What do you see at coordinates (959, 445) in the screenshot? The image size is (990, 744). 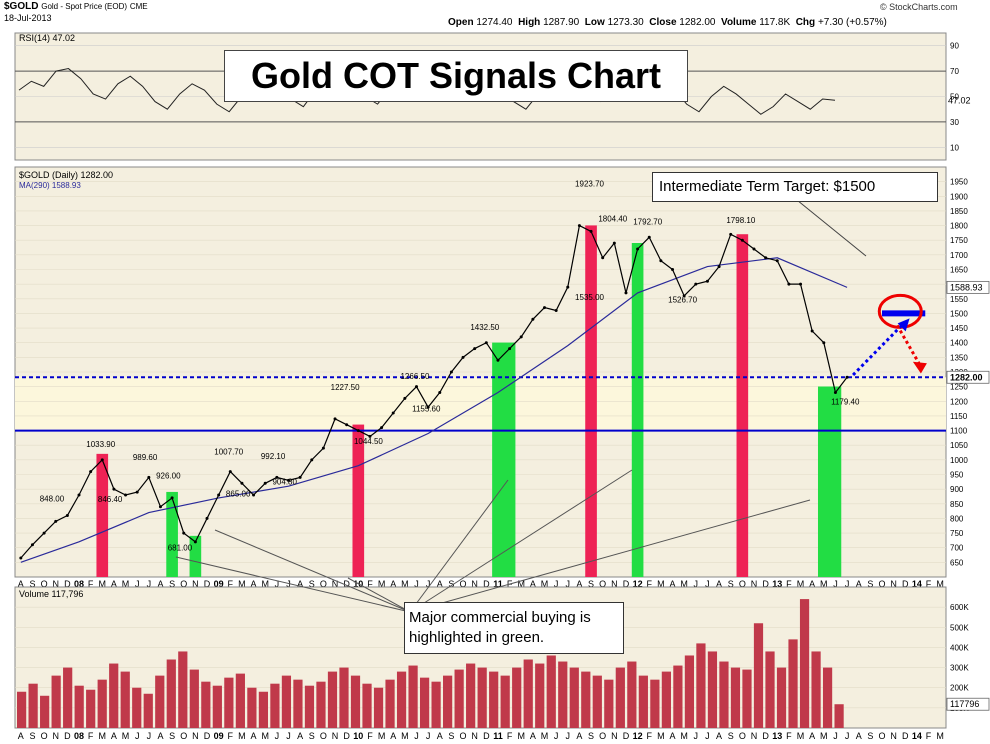 I see `price-tick-label: 1050` at bounding box center [959, 445].